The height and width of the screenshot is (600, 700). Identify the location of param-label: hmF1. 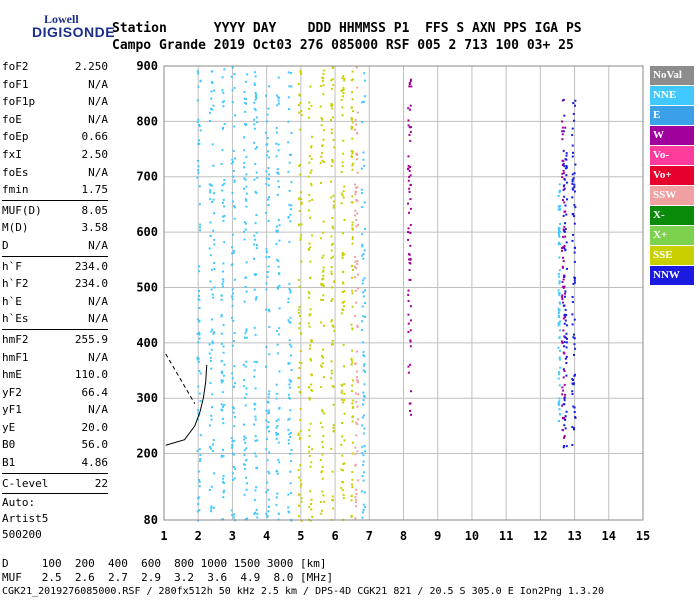
(15, 357).